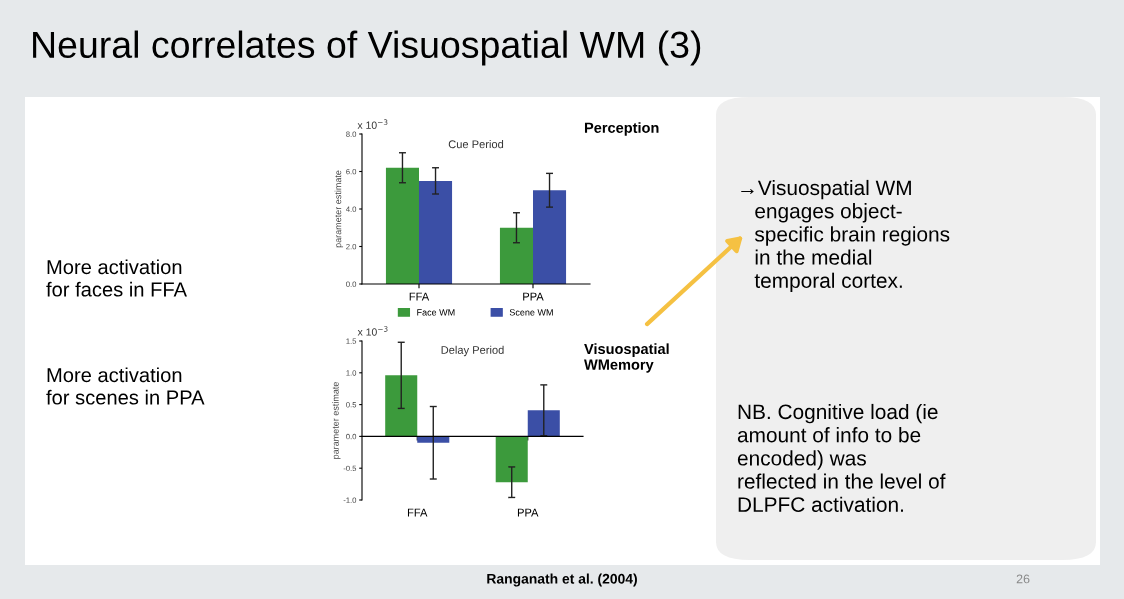 This screenshot has width=1124, height=599. I want to click on legend-label: Face WM, so click(436, 312).